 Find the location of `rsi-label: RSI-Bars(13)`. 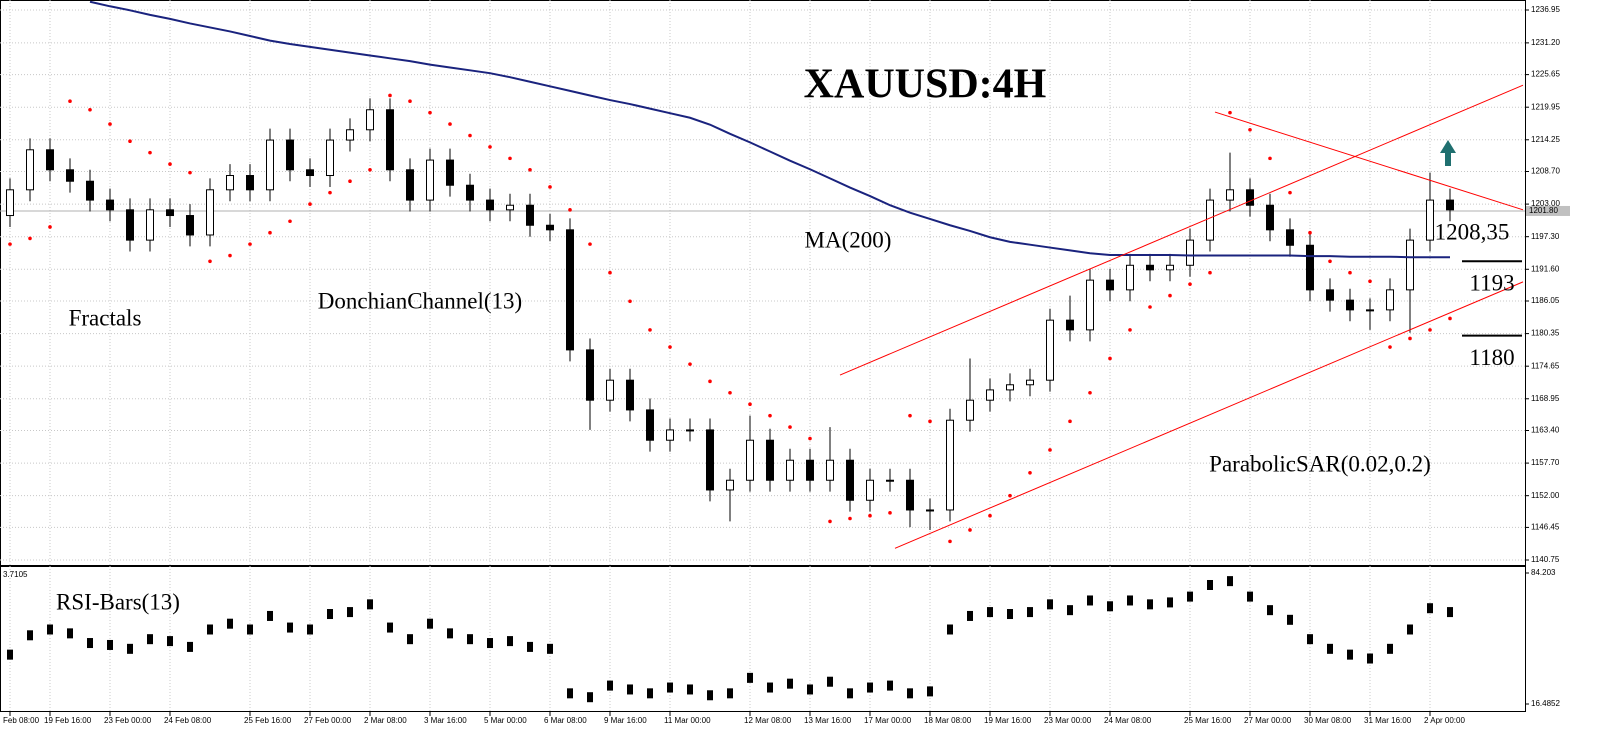

rsi-label: RSI-Bars(13) is located at coordinates (118, 601).